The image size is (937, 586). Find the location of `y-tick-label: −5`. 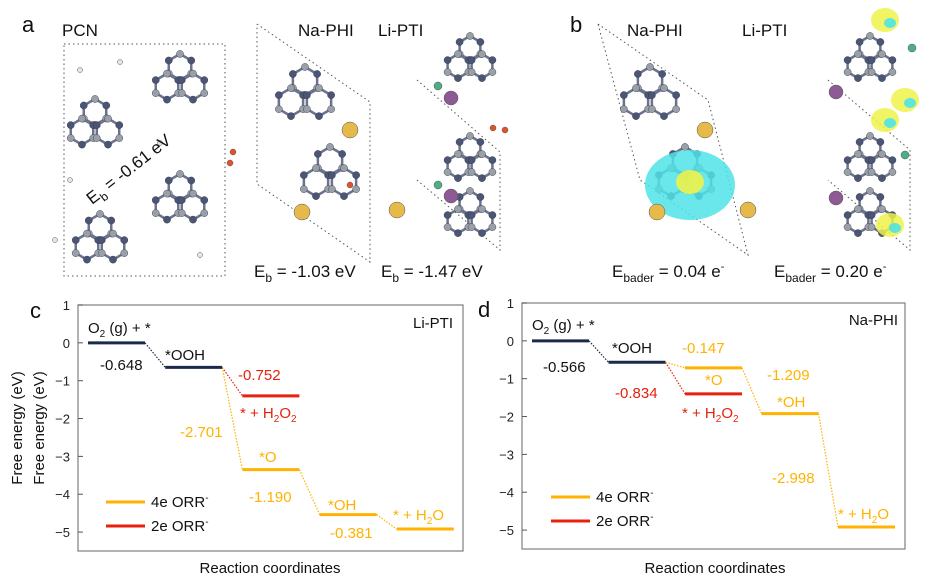

y-tick-label: −5 is located at coordinates (506, 530).